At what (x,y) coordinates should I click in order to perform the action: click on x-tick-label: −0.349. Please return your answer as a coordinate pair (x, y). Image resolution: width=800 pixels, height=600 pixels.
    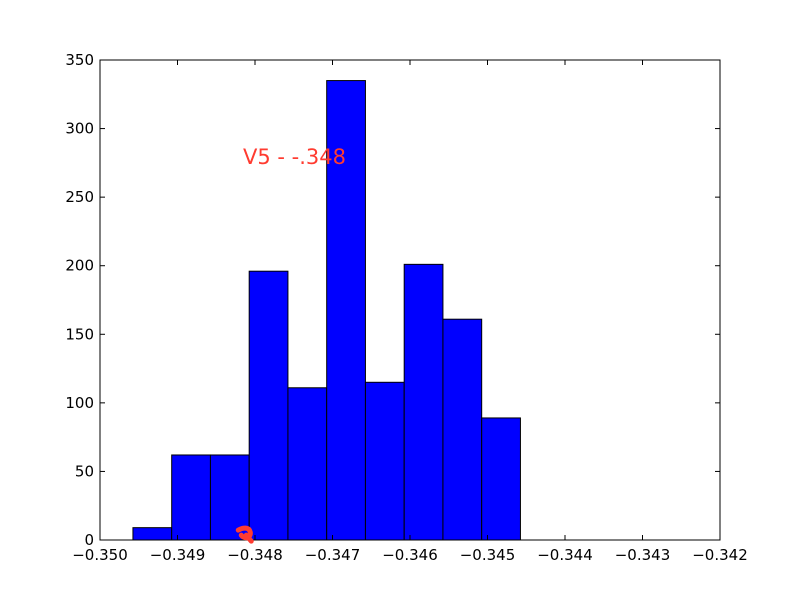
    Looking at the image, I should click on (178, 555).